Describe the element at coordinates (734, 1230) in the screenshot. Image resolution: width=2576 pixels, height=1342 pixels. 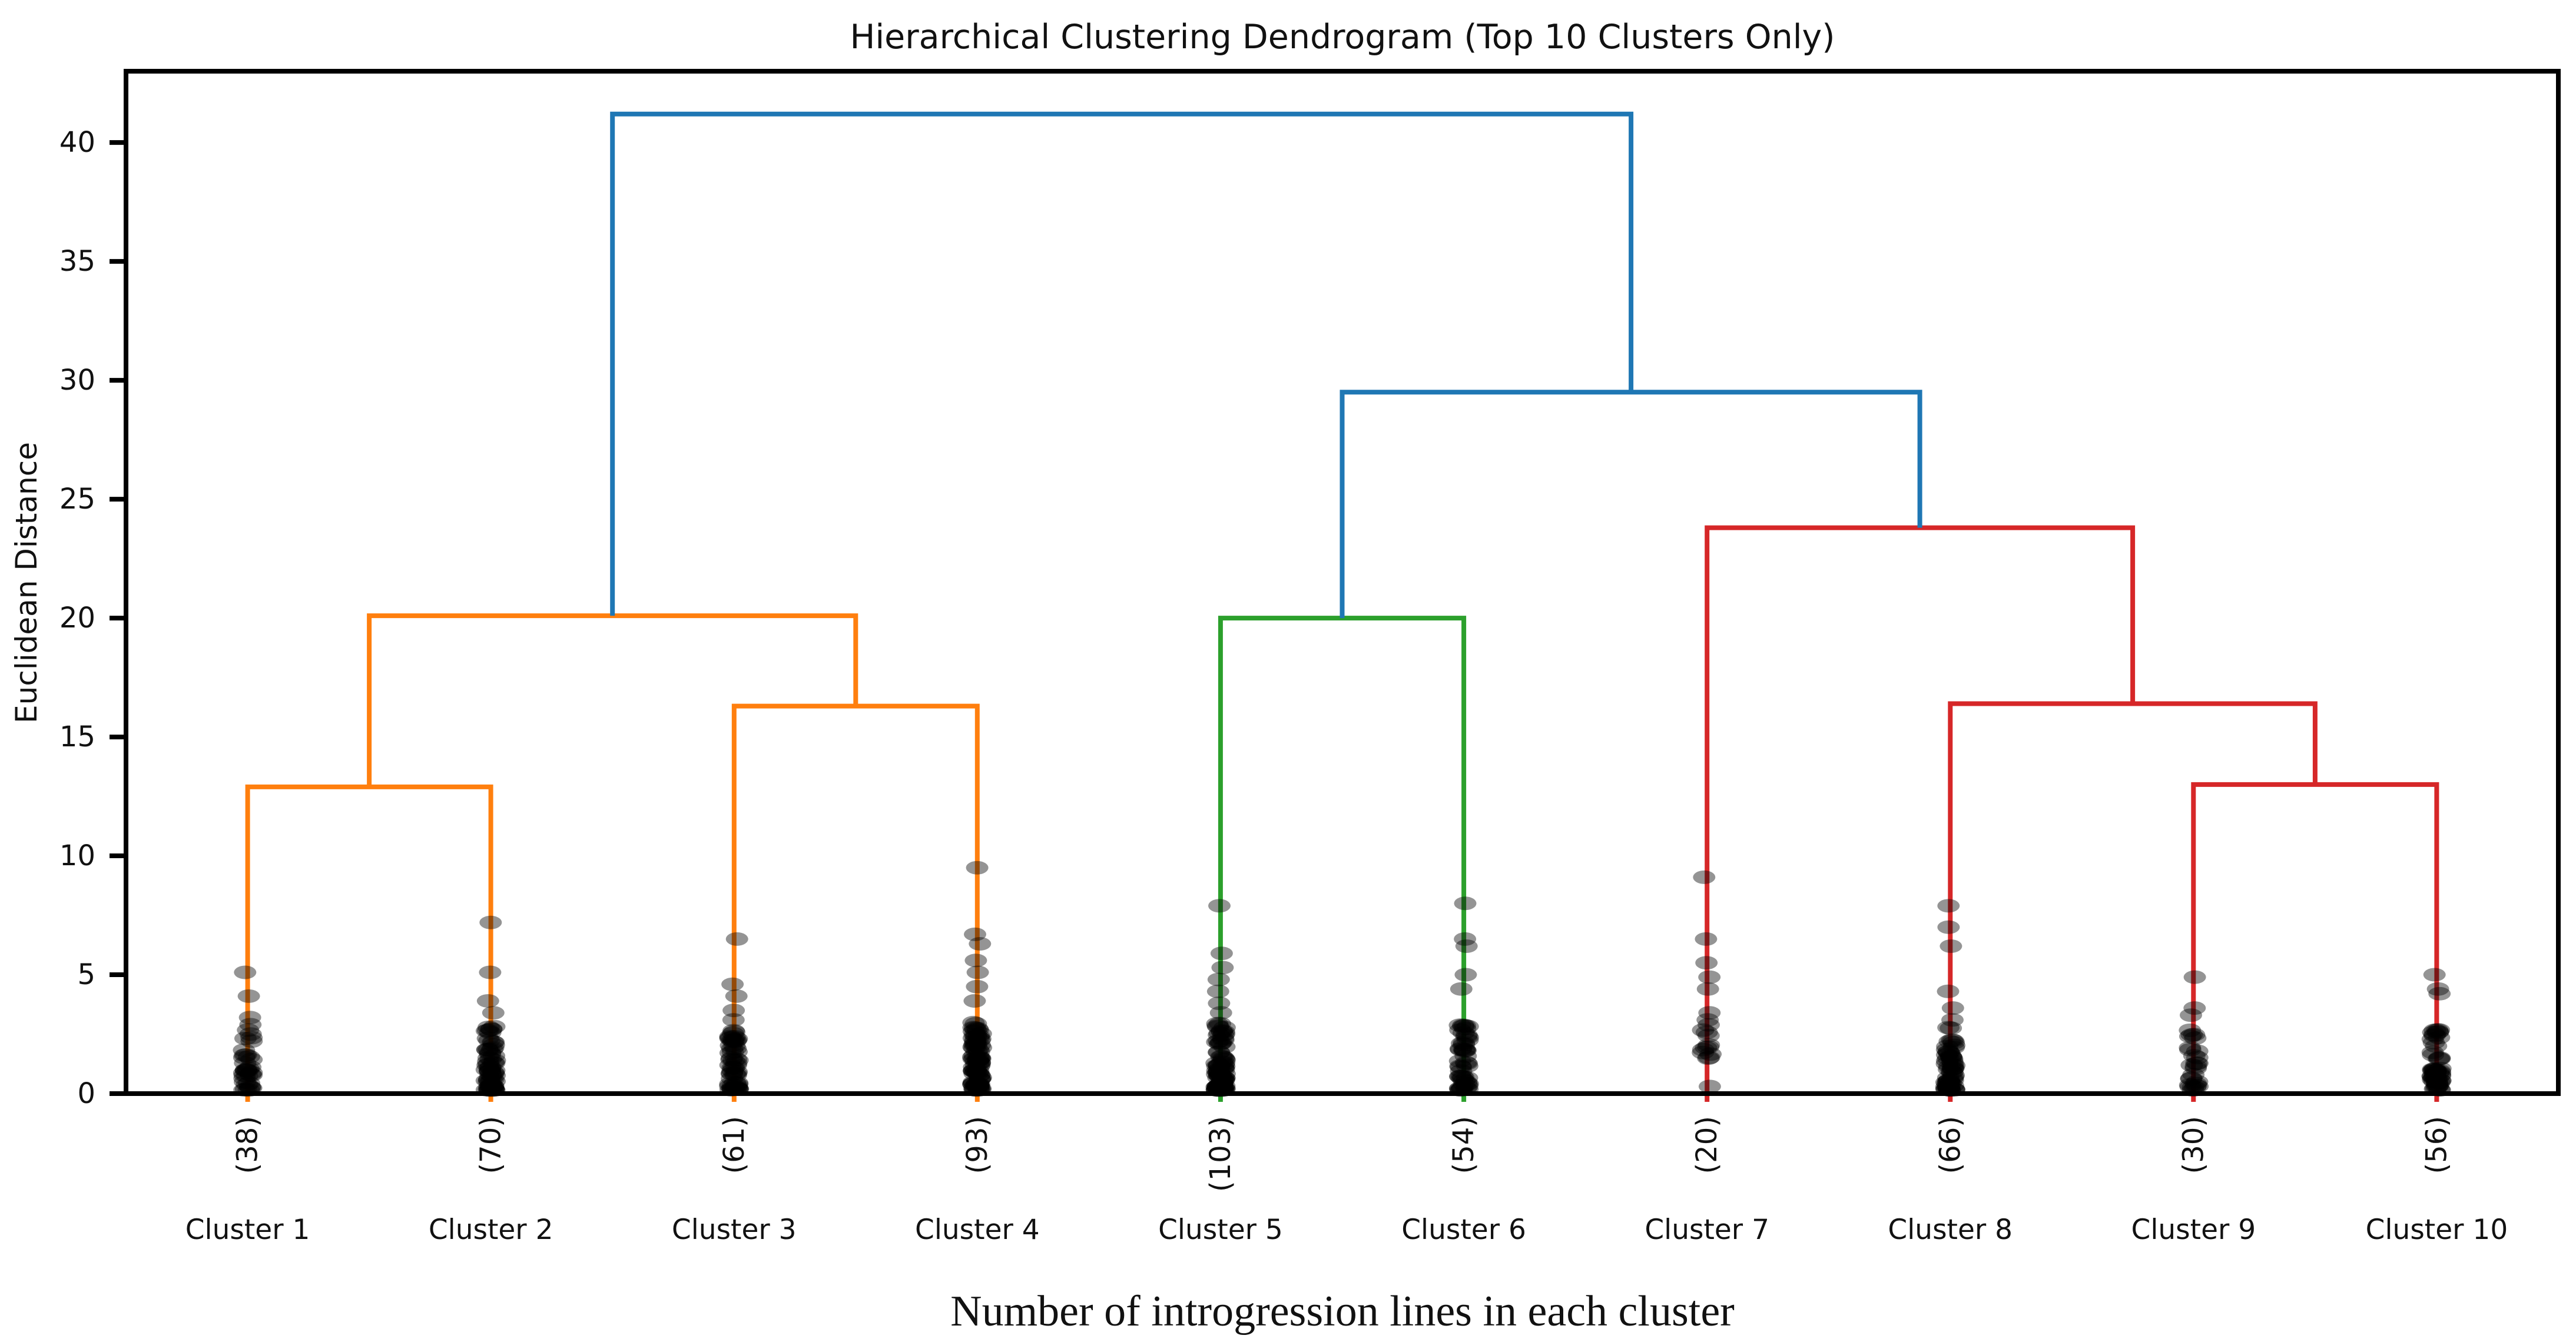
I see `cluster-name-label: Cluster 3` at that location.